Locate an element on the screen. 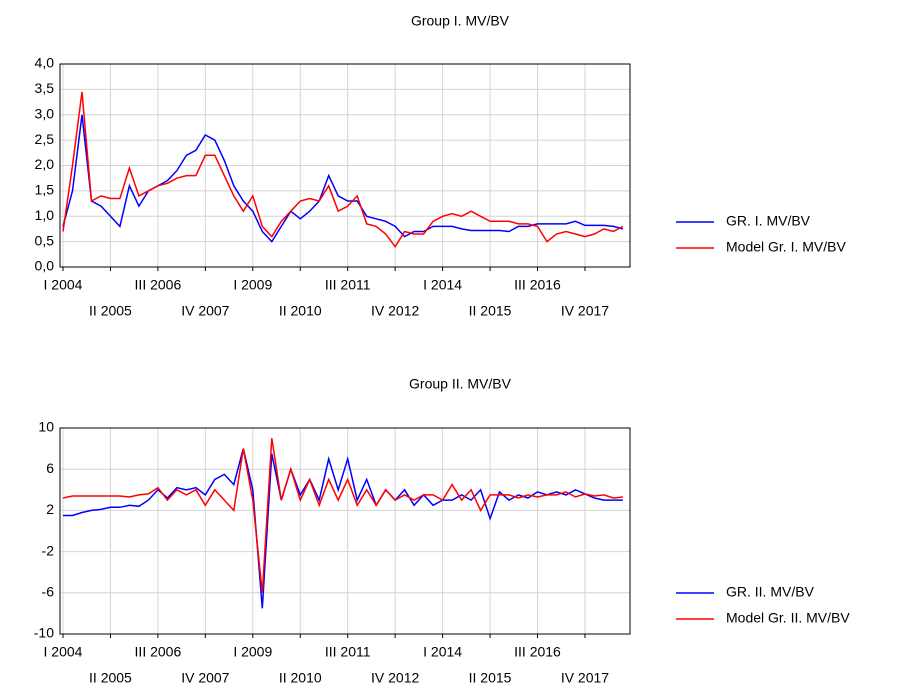 The width and height of the screenshot is (919, 700). chart-title: Group I. MV/BV is located at coordinates (460, 21).